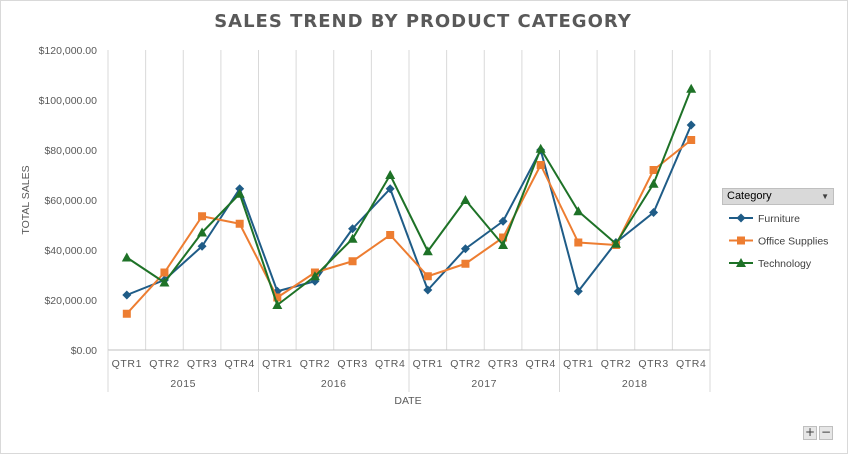 This screenshot has height=454, width=848. Describe the element at coordinates (70, 301) in the screenshot. I see `y-tick-label: $20,000.00` at that location.